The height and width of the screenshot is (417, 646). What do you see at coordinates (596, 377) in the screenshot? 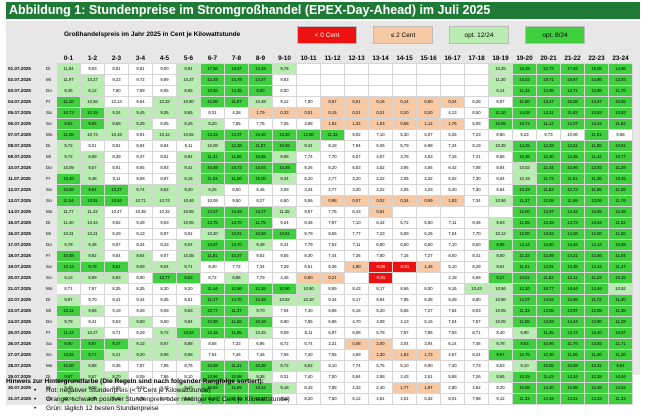
I see `price-cell: 12,38` at bounding box center [596, 377].